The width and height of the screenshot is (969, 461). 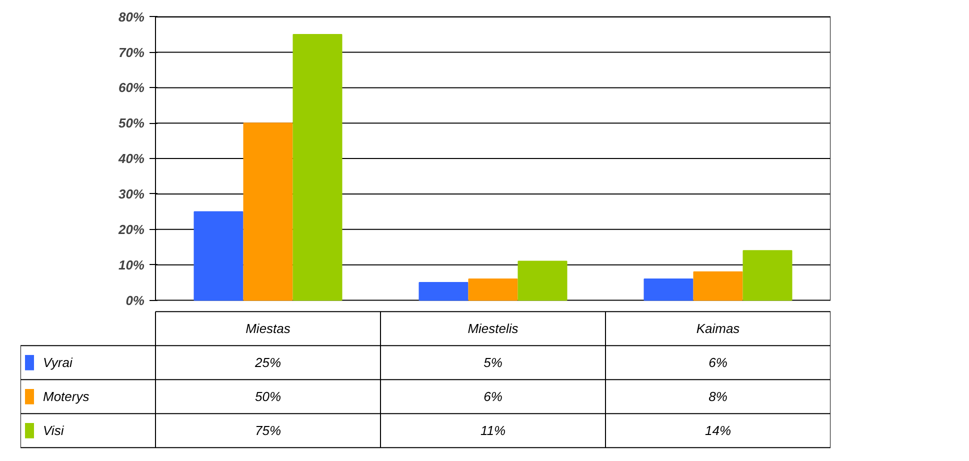 I want to click on x-tick-label: Kaimas, so click(x=718, y=328).